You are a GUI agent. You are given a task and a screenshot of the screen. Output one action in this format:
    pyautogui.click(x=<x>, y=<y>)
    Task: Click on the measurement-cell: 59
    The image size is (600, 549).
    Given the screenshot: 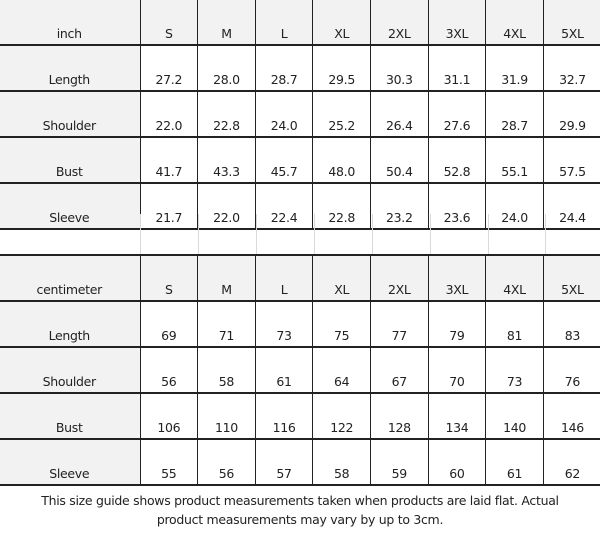 What is the action you would take?
    pyautogui.click(x=399, y=462)
    